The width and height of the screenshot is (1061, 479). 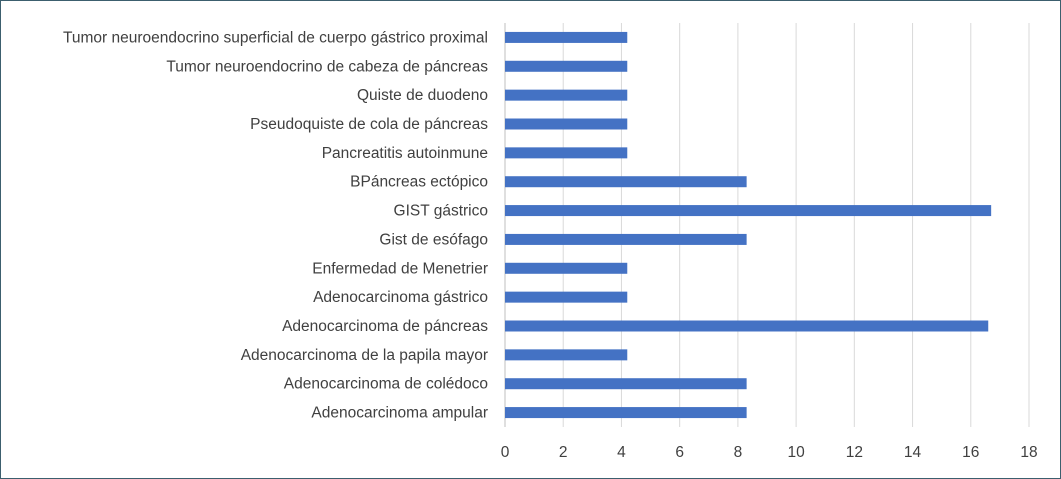 What do you see at coordinates (563, 452) in the screenshot?
I see `x-tick-label: 2` at bounding box center [563, 452].